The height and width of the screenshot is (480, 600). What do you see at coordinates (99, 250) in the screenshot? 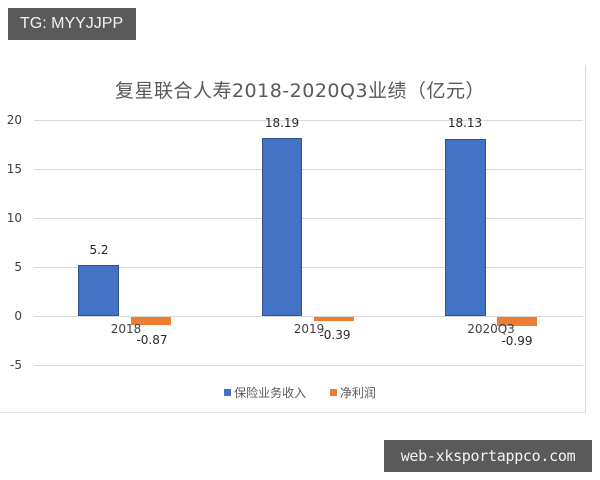
I see `data-label-income-2018: 5.2` at bounding box center [99, 250].